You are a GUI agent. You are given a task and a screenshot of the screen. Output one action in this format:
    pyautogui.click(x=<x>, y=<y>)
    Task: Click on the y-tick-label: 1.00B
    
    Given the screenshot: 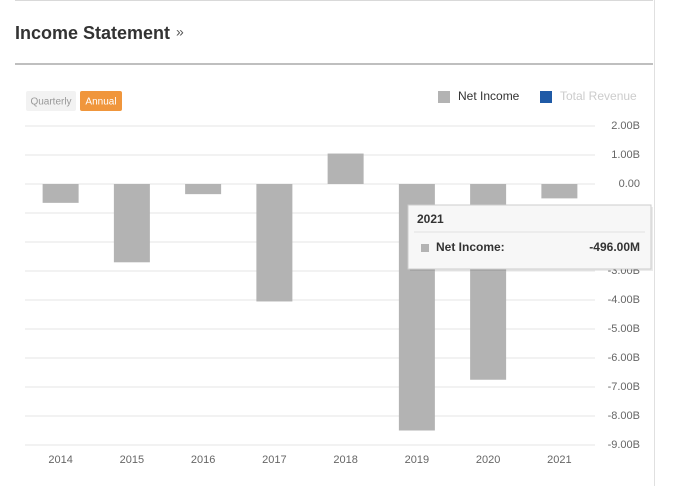 What is the action you would take?
    pyautogui.click(x=625, y=155)
    